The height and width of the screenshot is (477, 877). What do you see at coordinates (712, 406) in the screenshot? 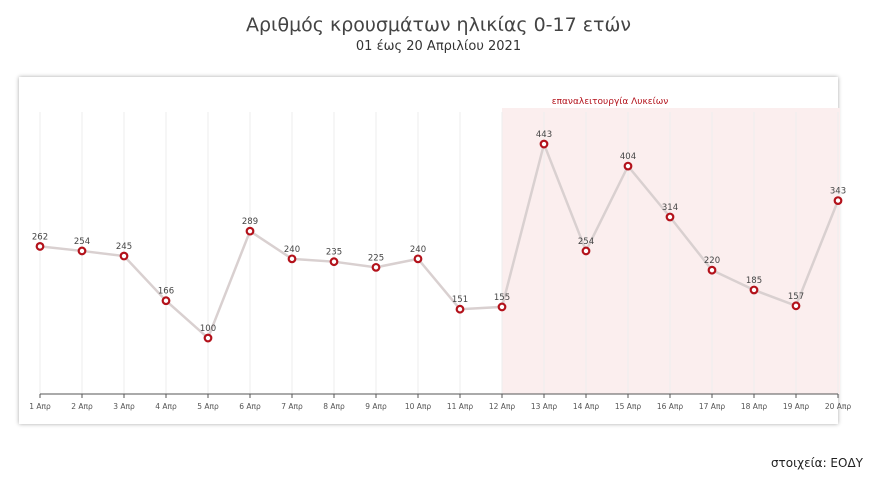
I see `x-tick-label: 17 Απρ` at bounding box center [712, 406].